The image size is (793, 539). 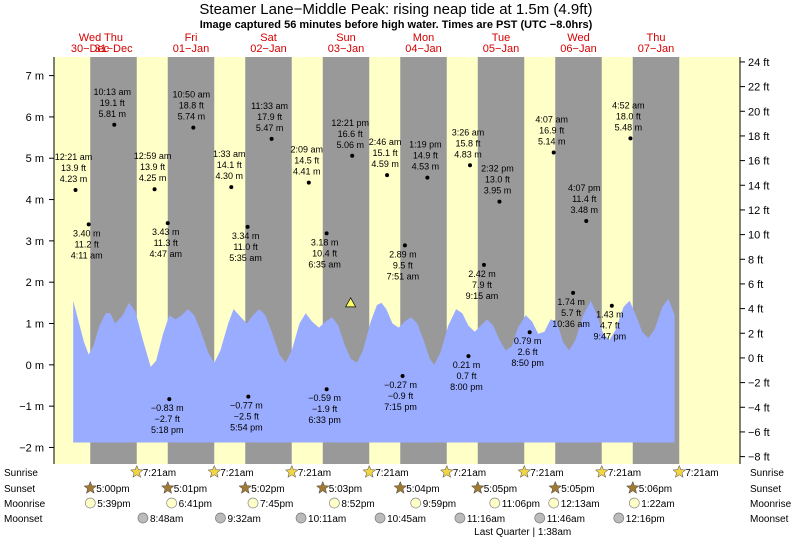 I want to click on tide-point-label: 1.74 m, so click(x=571, y=302).